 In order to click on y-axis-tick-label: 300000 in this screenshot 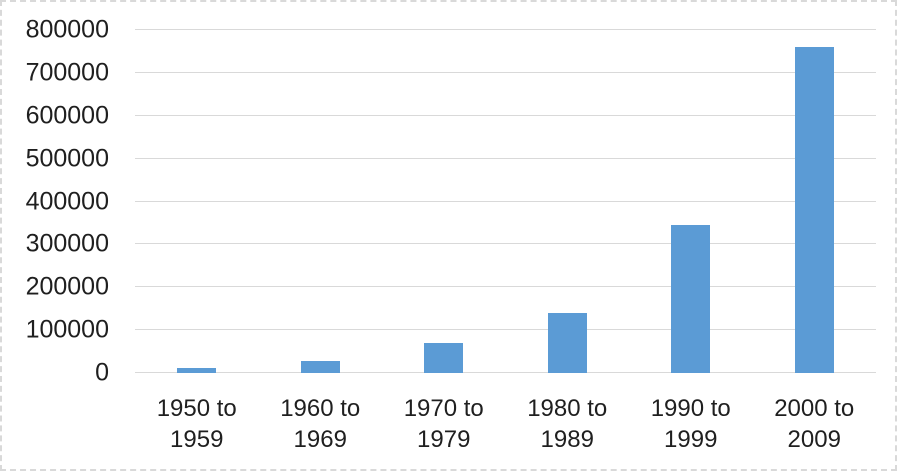, I will do `click(67, 243)`.